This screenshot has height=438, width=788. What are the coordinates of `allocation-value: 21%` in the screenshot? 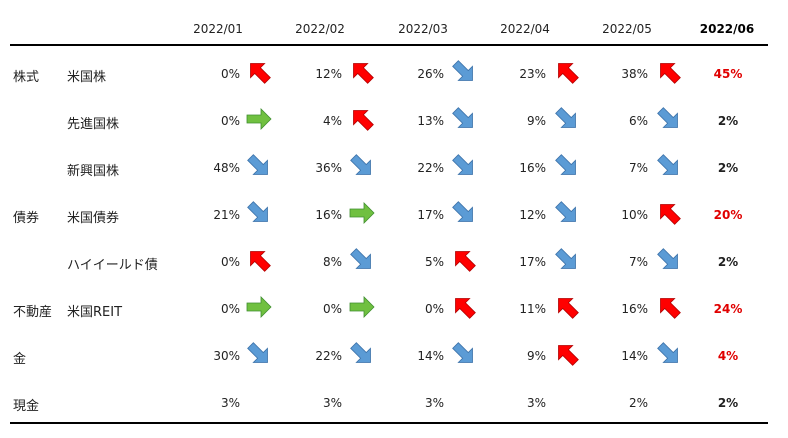 It's located at (226, 215).